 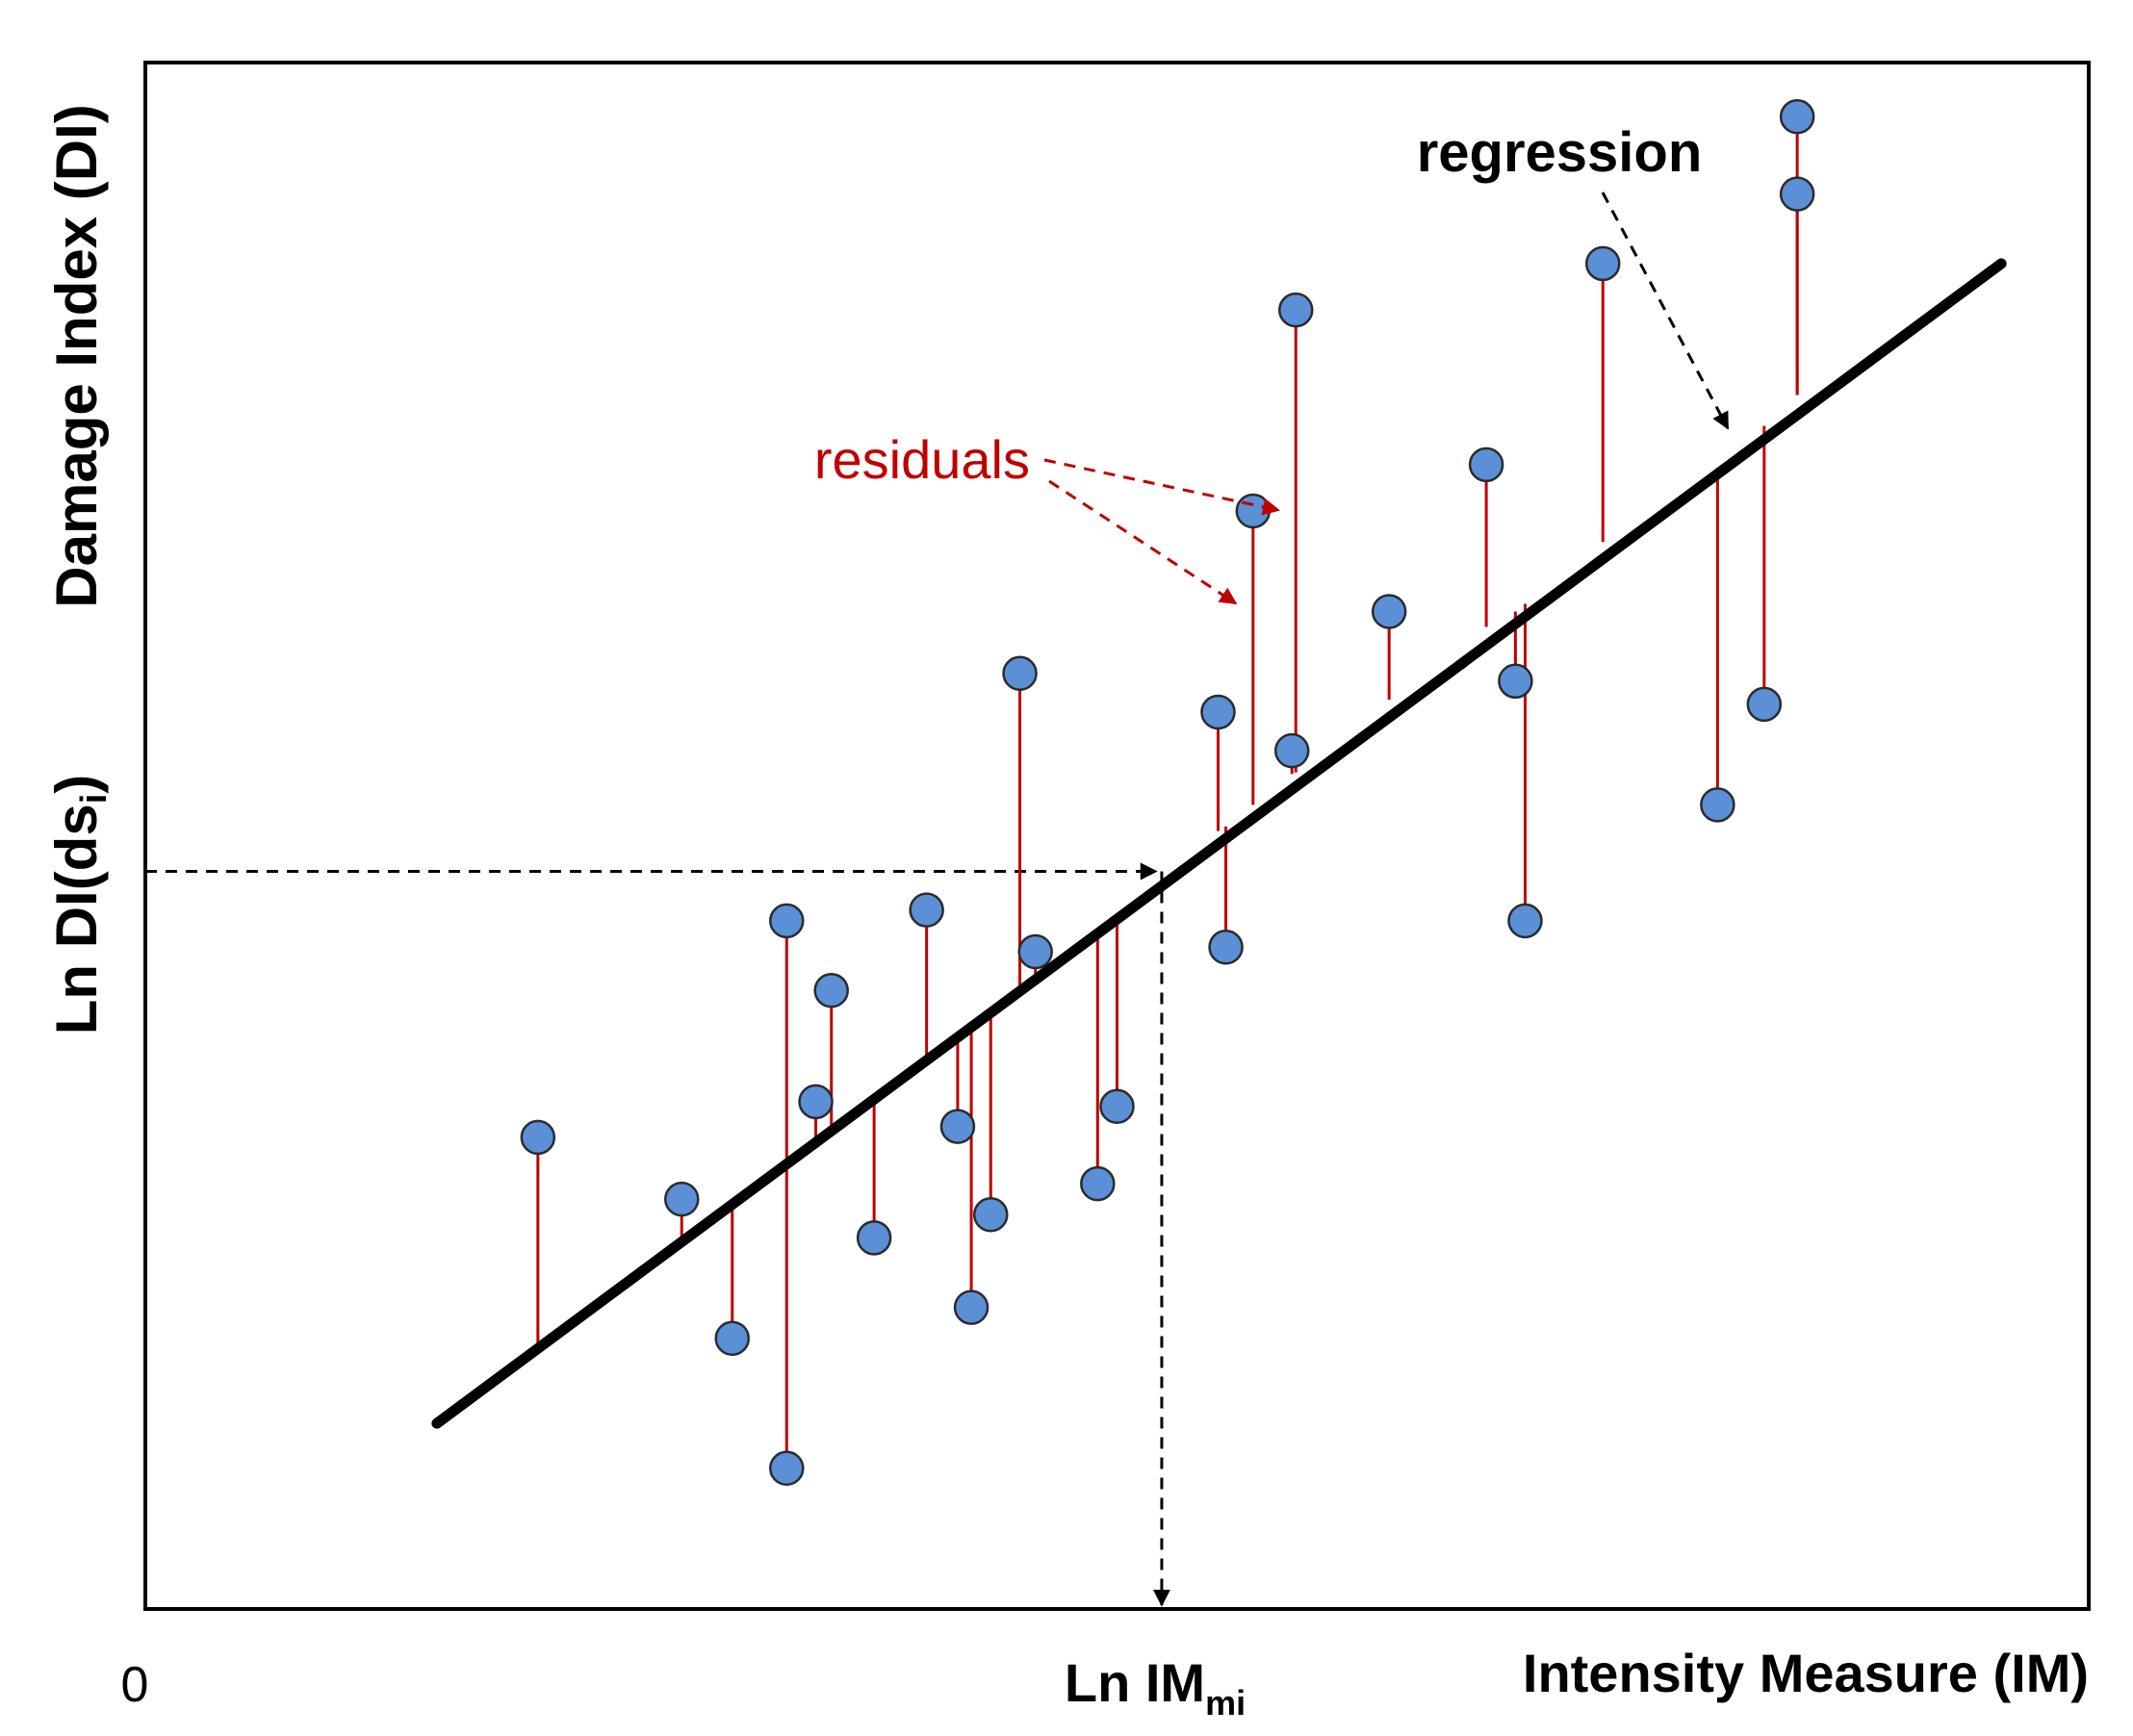 I want to click on x-origin-label: 0, so click(x=135, y=1685).